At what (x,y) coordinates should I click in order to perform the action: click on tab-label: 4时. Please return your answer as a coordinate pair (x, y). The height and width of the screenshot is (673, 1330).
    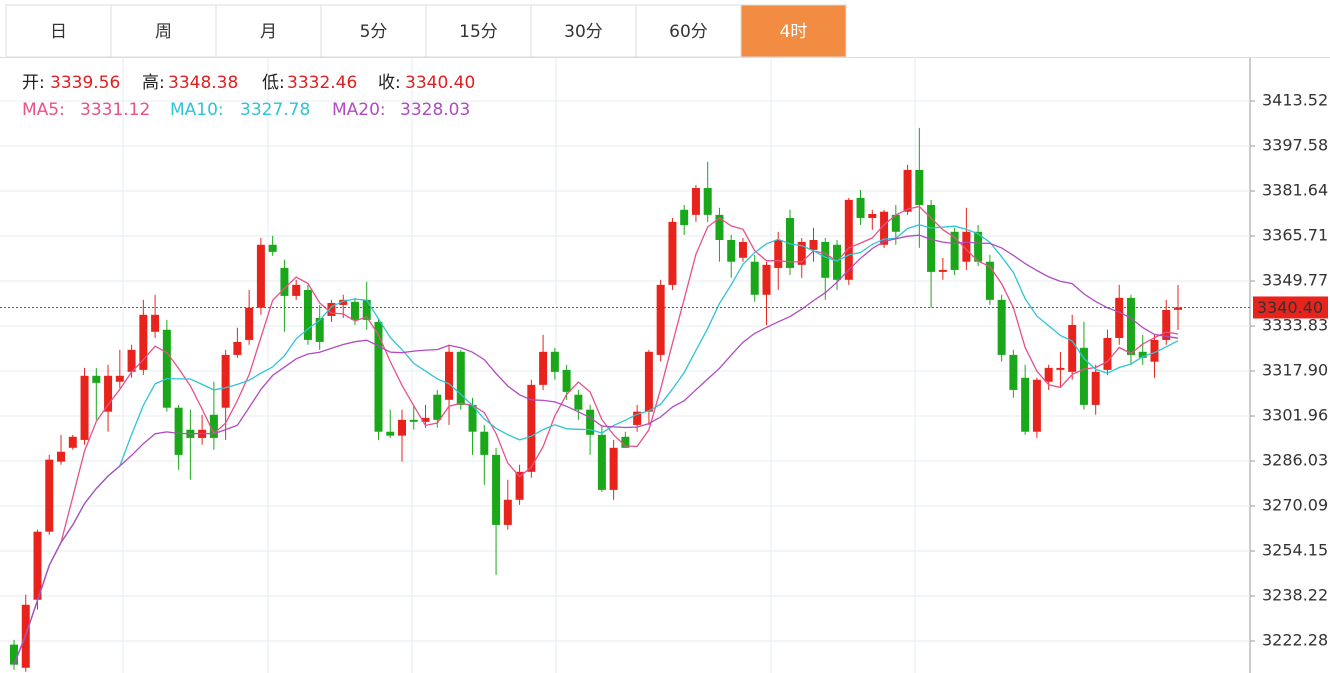
    Looking at the image, I should click on (794, 32).